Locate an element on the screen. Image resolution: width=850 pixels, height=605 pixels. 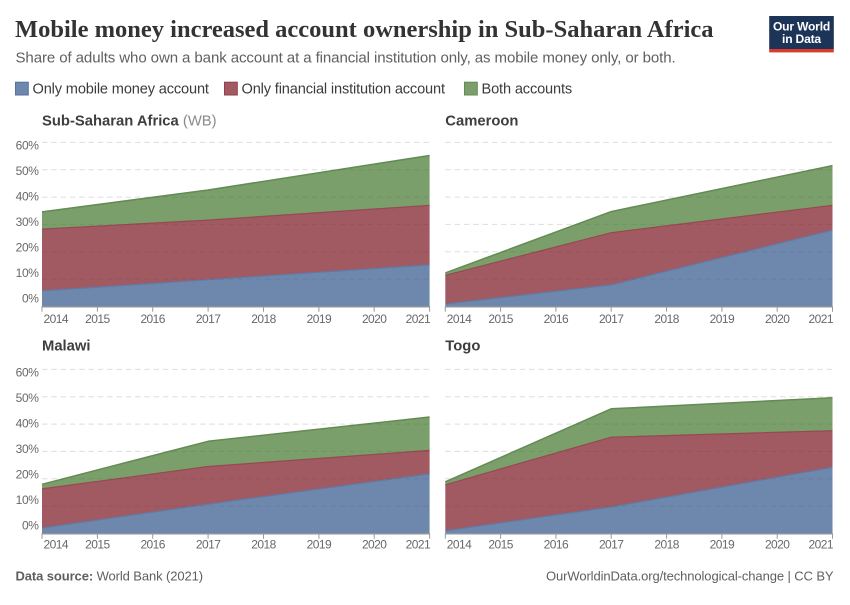
svg-text: Our World is located at coordinates (801, 26).